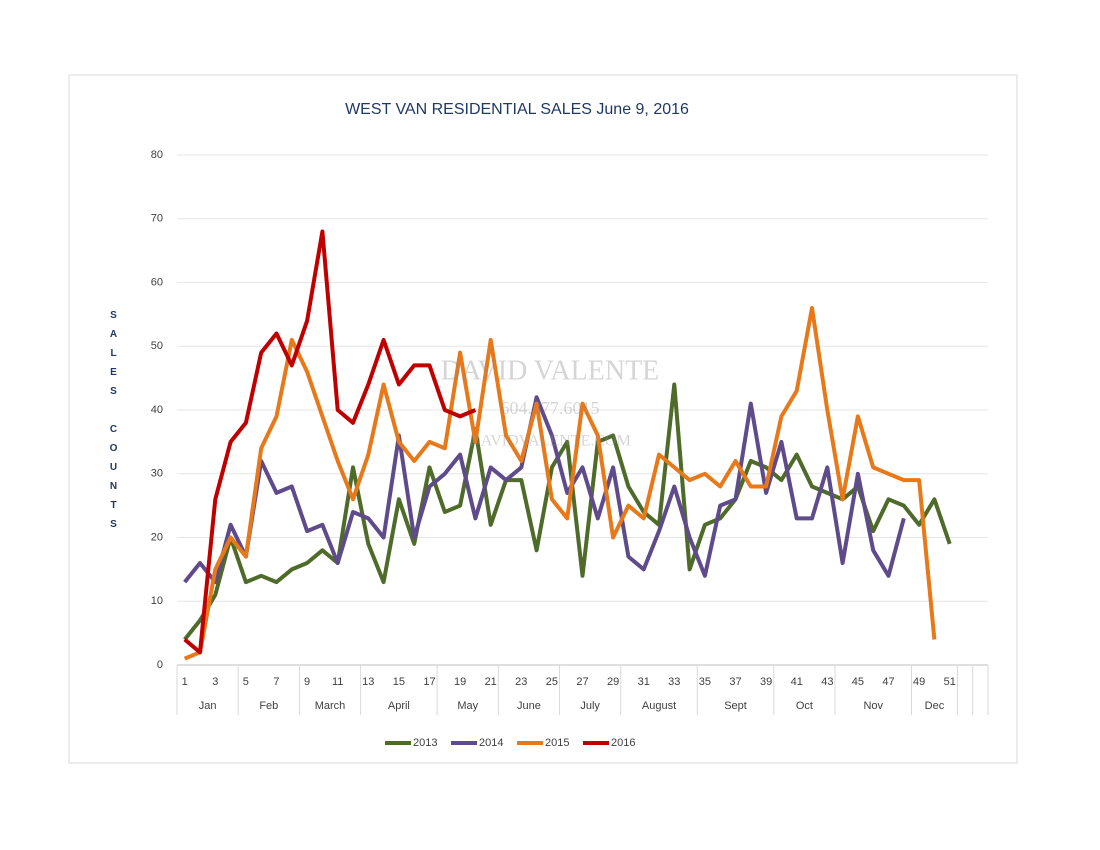 The width and height of the screenshot is (1100, 850). What do you see at coordinates (246, 682) in the screenshot?
I see `x-tick-label: 5` at bounding box center [246, 682].